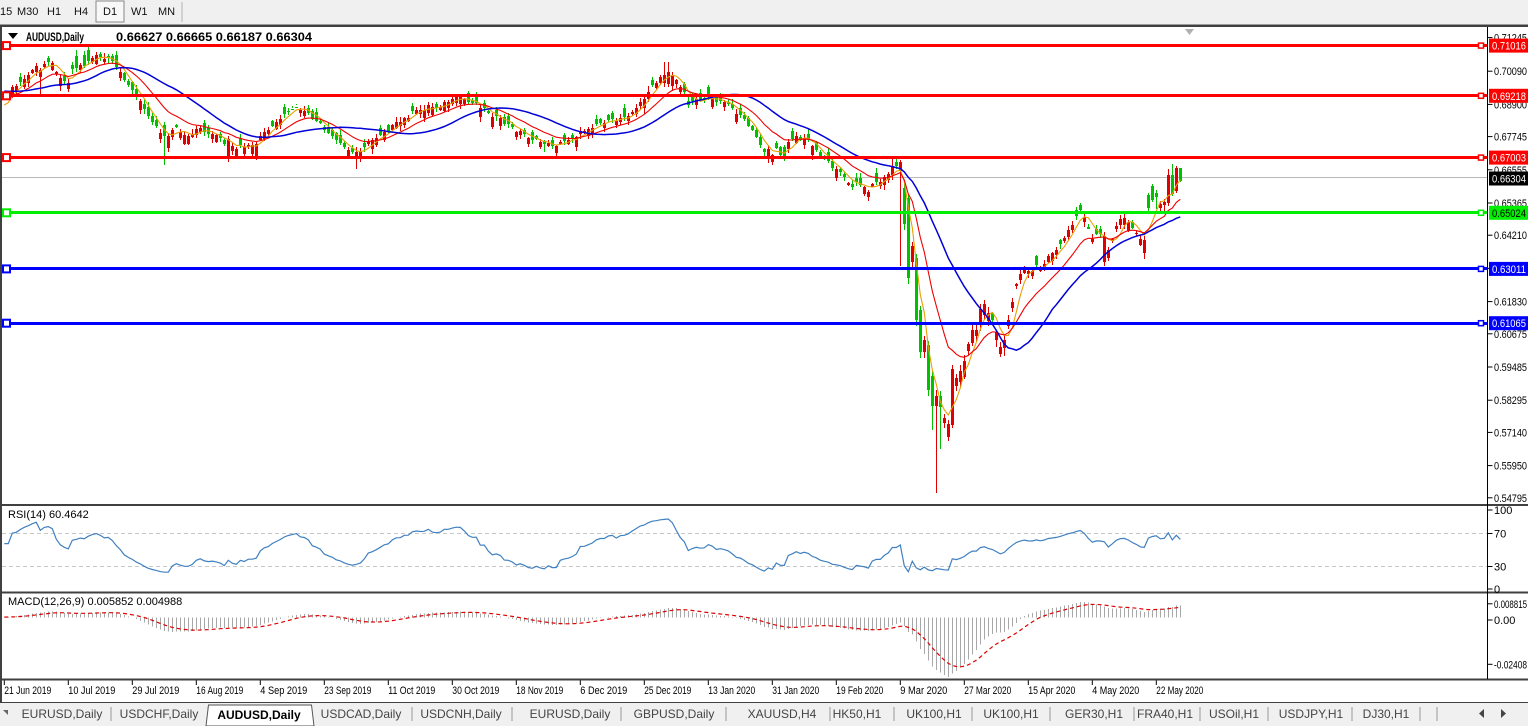  I want to click on svg-text: GER30,H1, so click(1094, 714).